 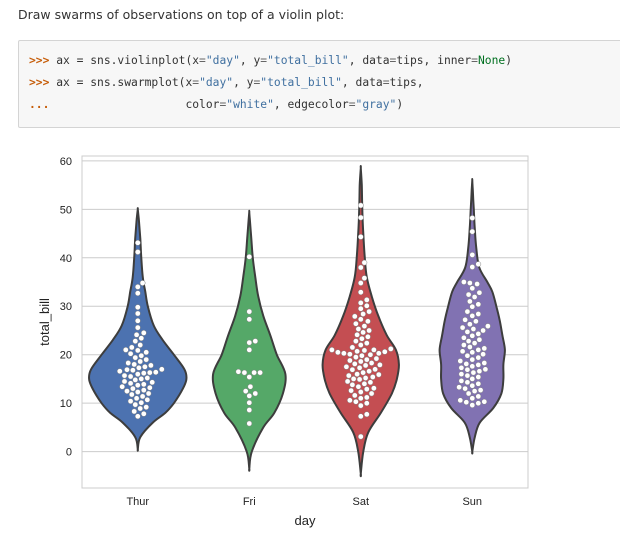 What do you see at coordinates (360, 502) in the screenshot?
I see `x-tick-label: Sat` at bounding box center [360, 502].